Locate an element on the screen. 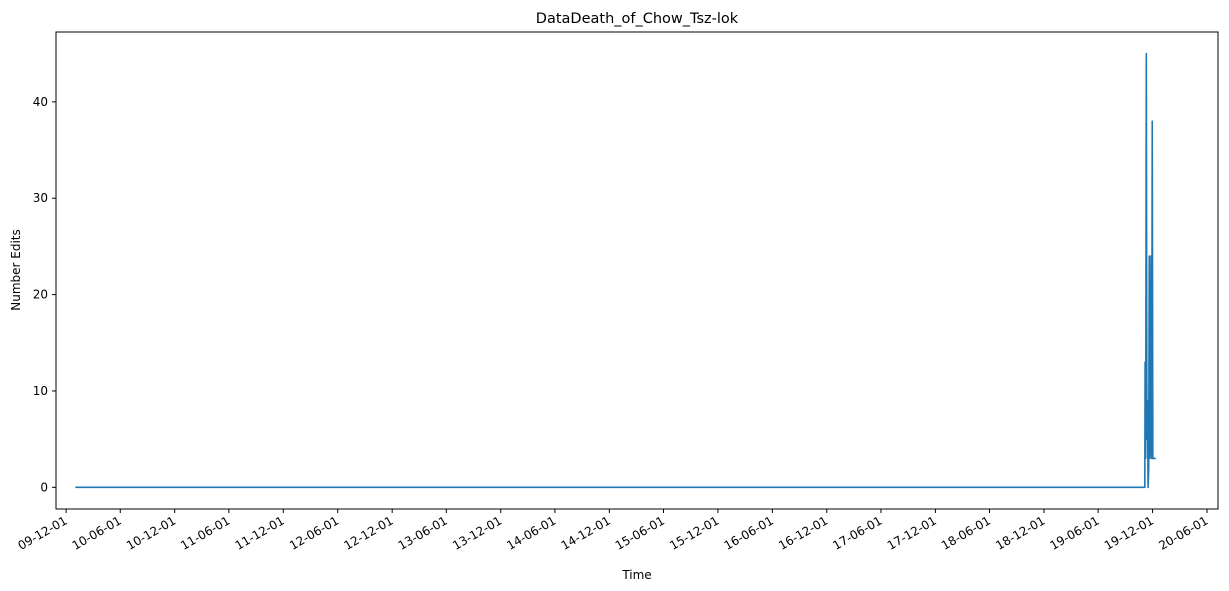  x-tick-label: 15-06-01 is located at coordinates (640, 532).